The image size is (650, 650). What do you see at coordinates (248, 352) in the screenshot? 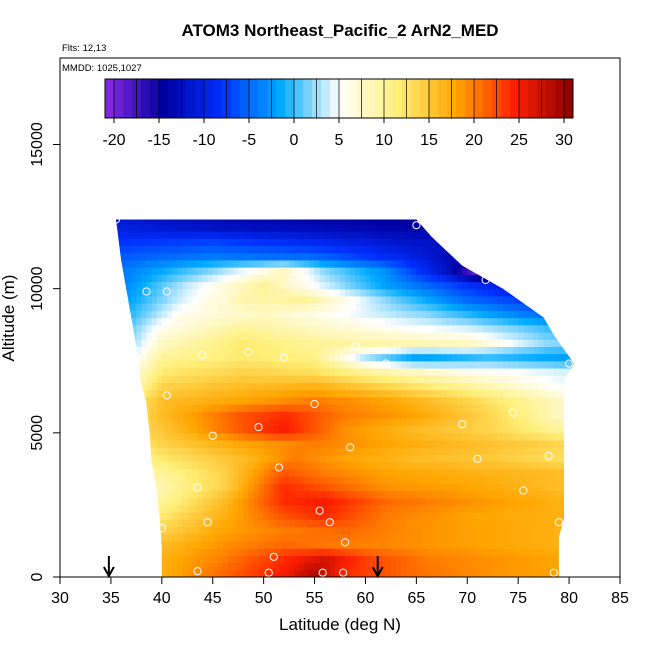
I see `sample-point` at bounding box center [248, 352].